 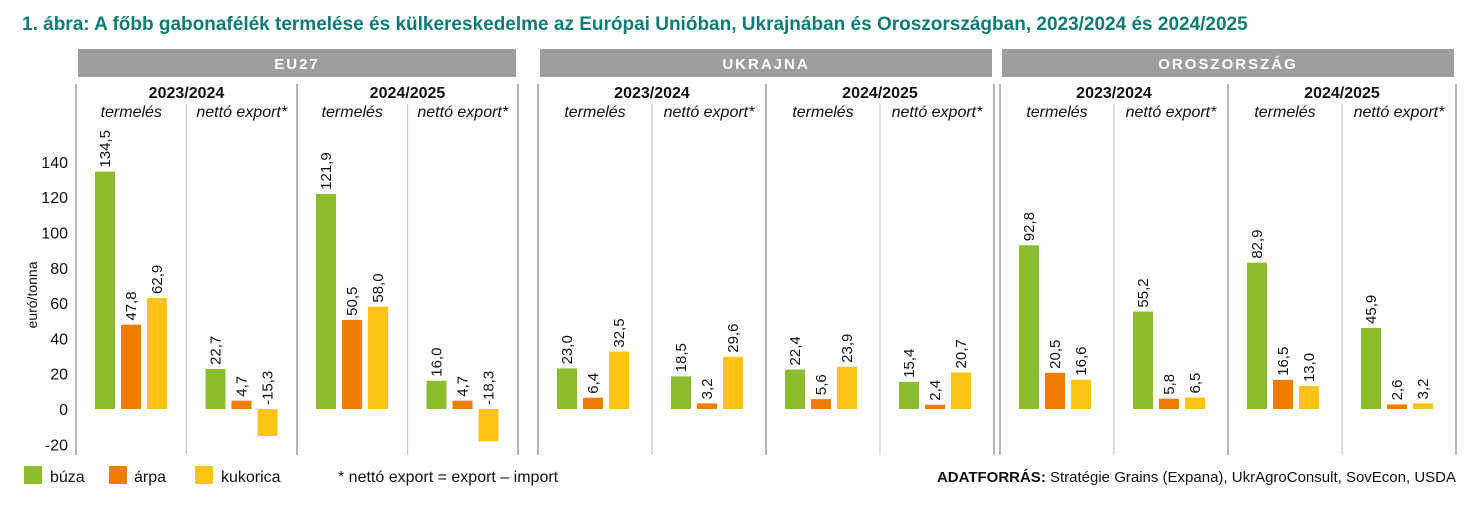 What do you see at coordinates (1169, 384) in the screenshot?
I see `data-label: 5,8` at bounding box center [1169, 384].